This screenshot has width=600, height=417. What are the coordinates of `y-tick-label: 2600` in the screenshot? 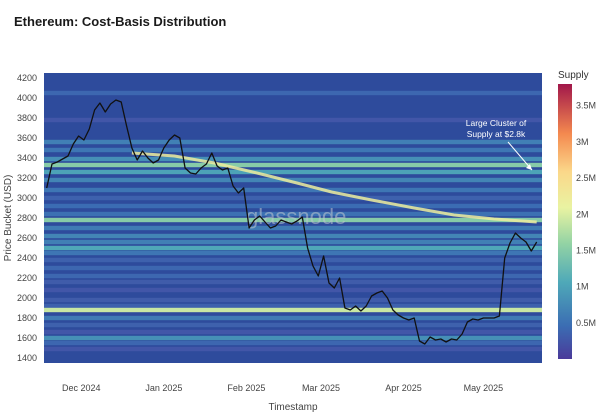 It's located at (27, 238).